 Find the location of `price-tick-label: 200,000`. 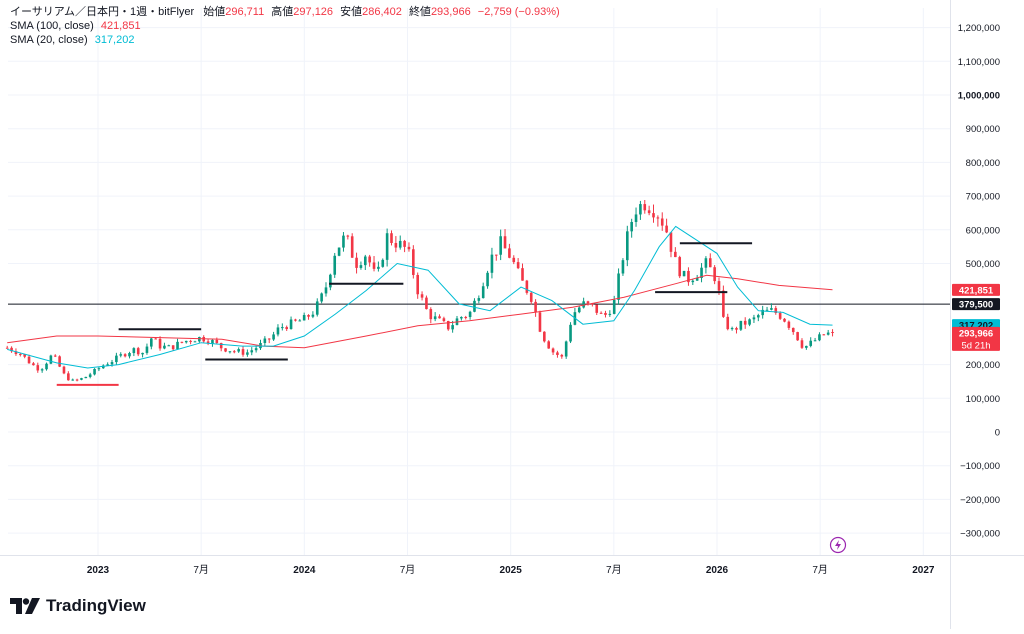

price-tick-label: 200,000 is located at coordinates (983, 365).